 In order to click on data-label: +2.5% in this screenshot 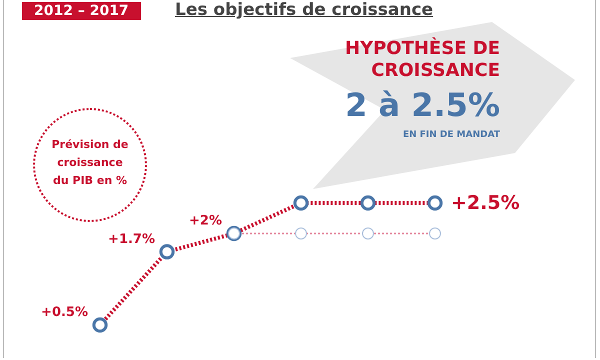, I will do `click(485, 203)`.